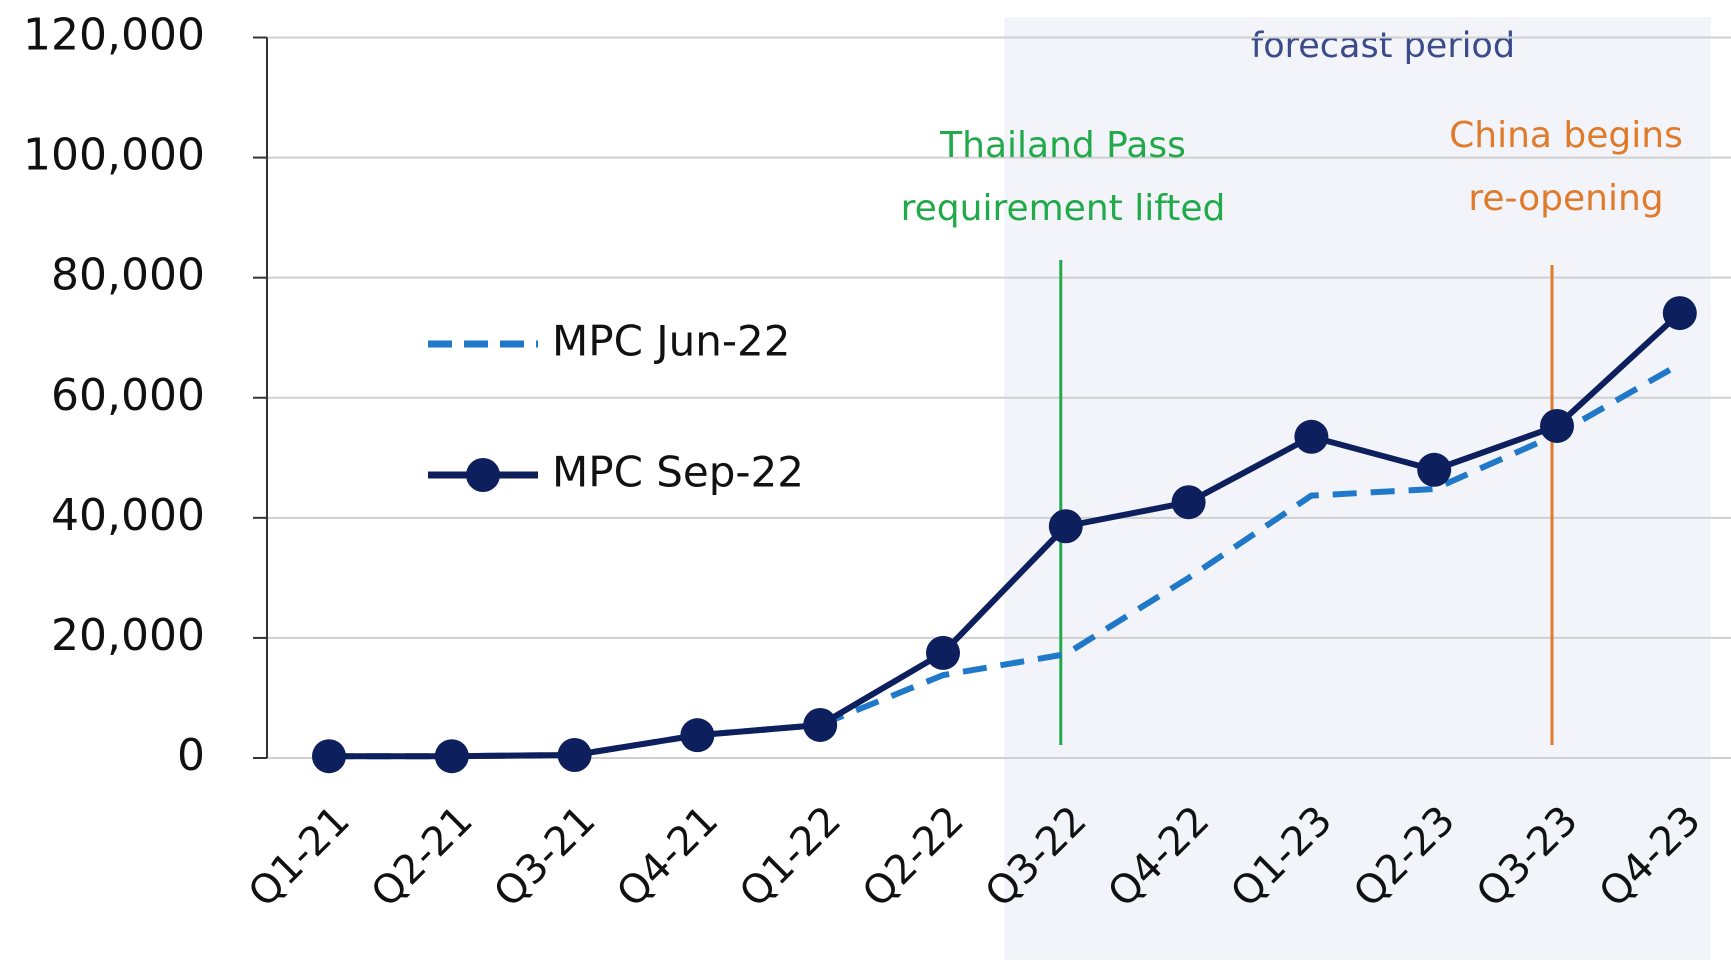  Describe the element at coordinates (667, 856) in the screenshot. I see `x-tick-label: Q4-21` at that location.